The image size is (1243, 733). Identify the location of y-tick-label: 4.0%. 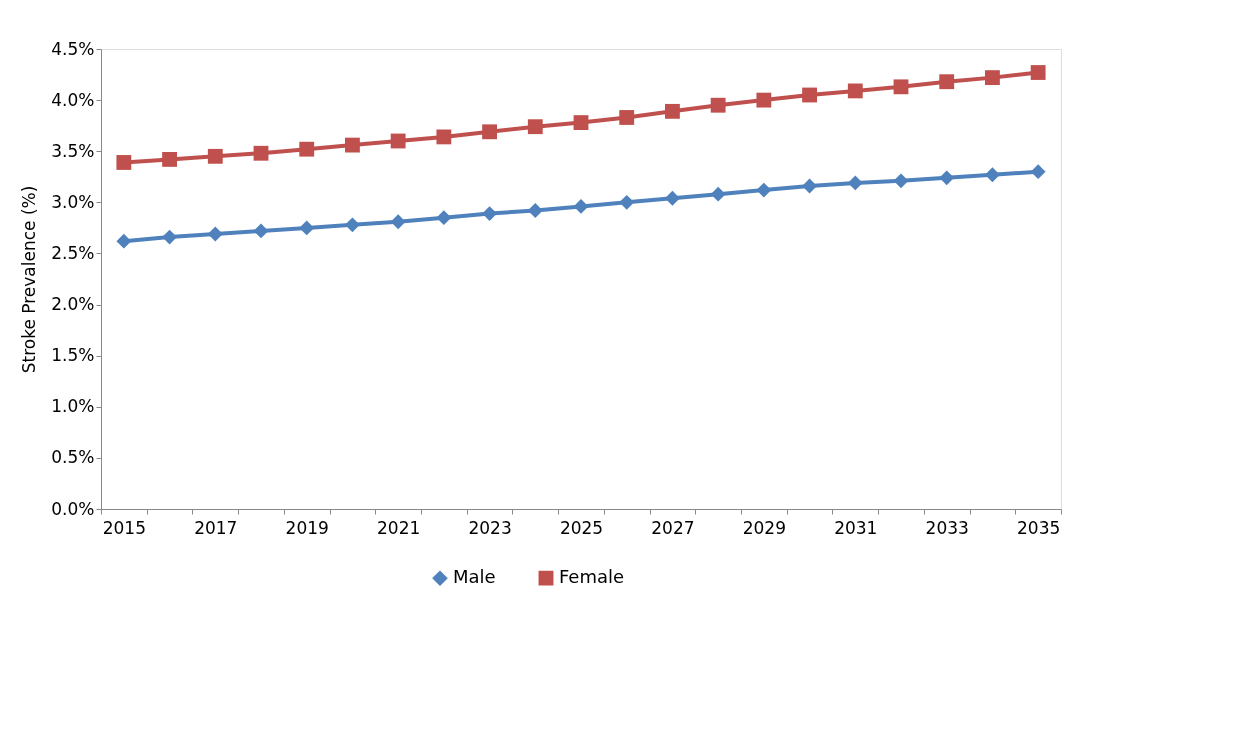
(73, 99).